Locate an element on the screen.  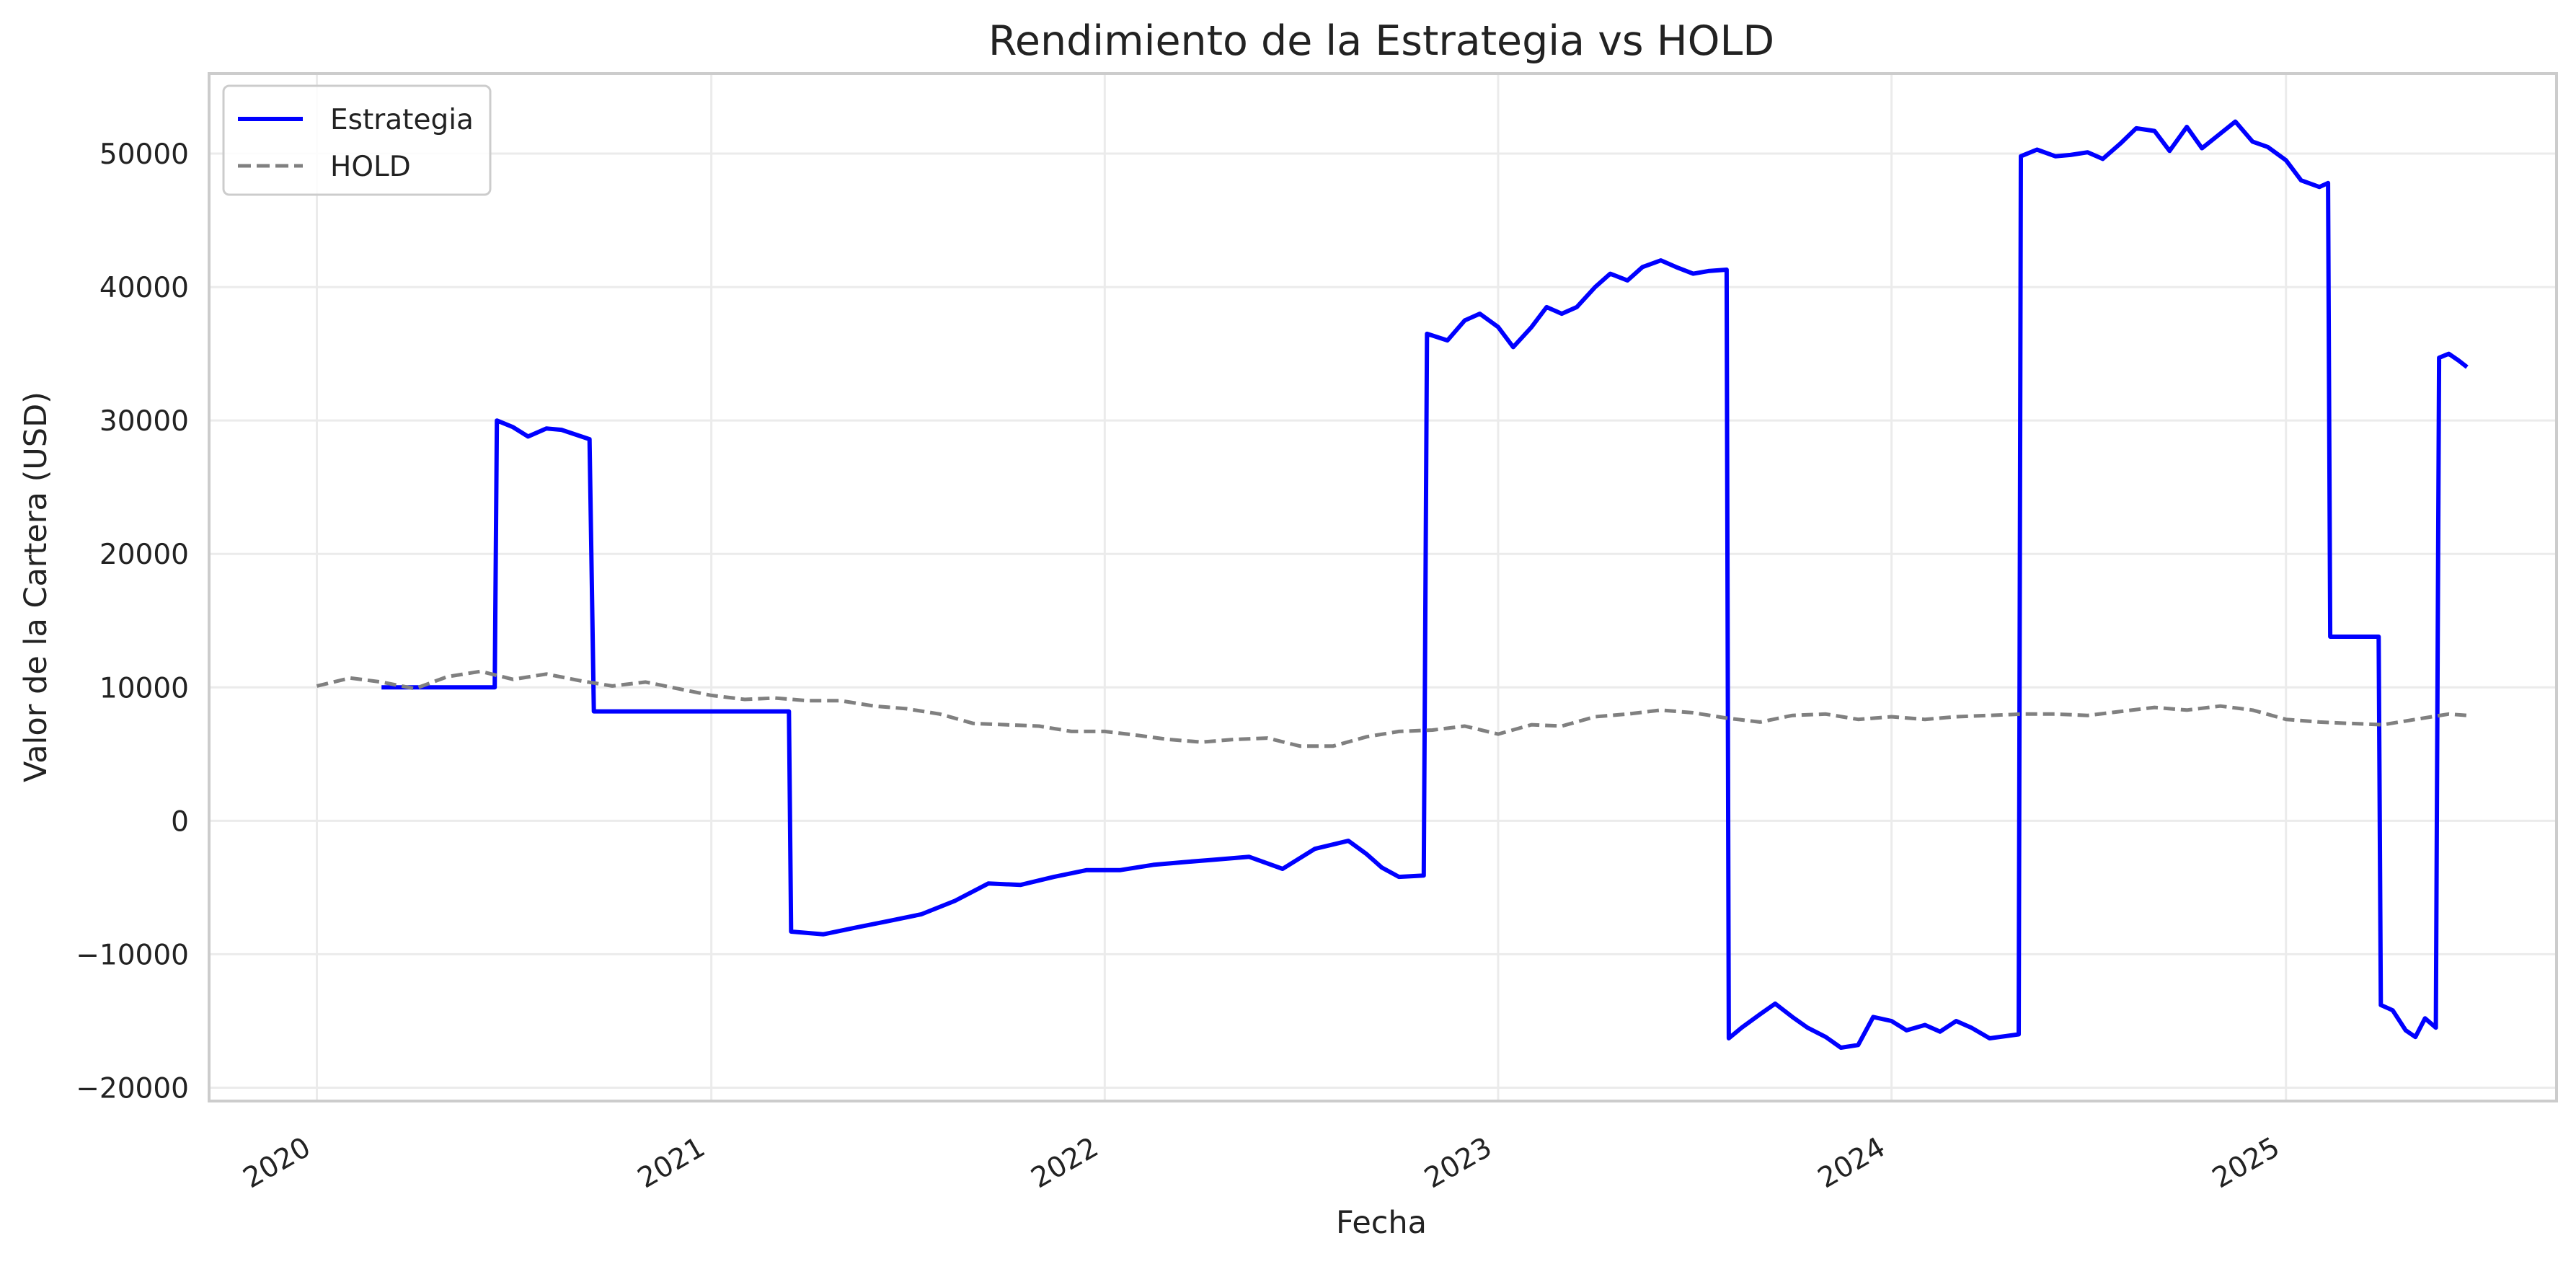
chart-title: Rendimiento de la Estrategia vs HOLD is located at coordinates (1381, 41).